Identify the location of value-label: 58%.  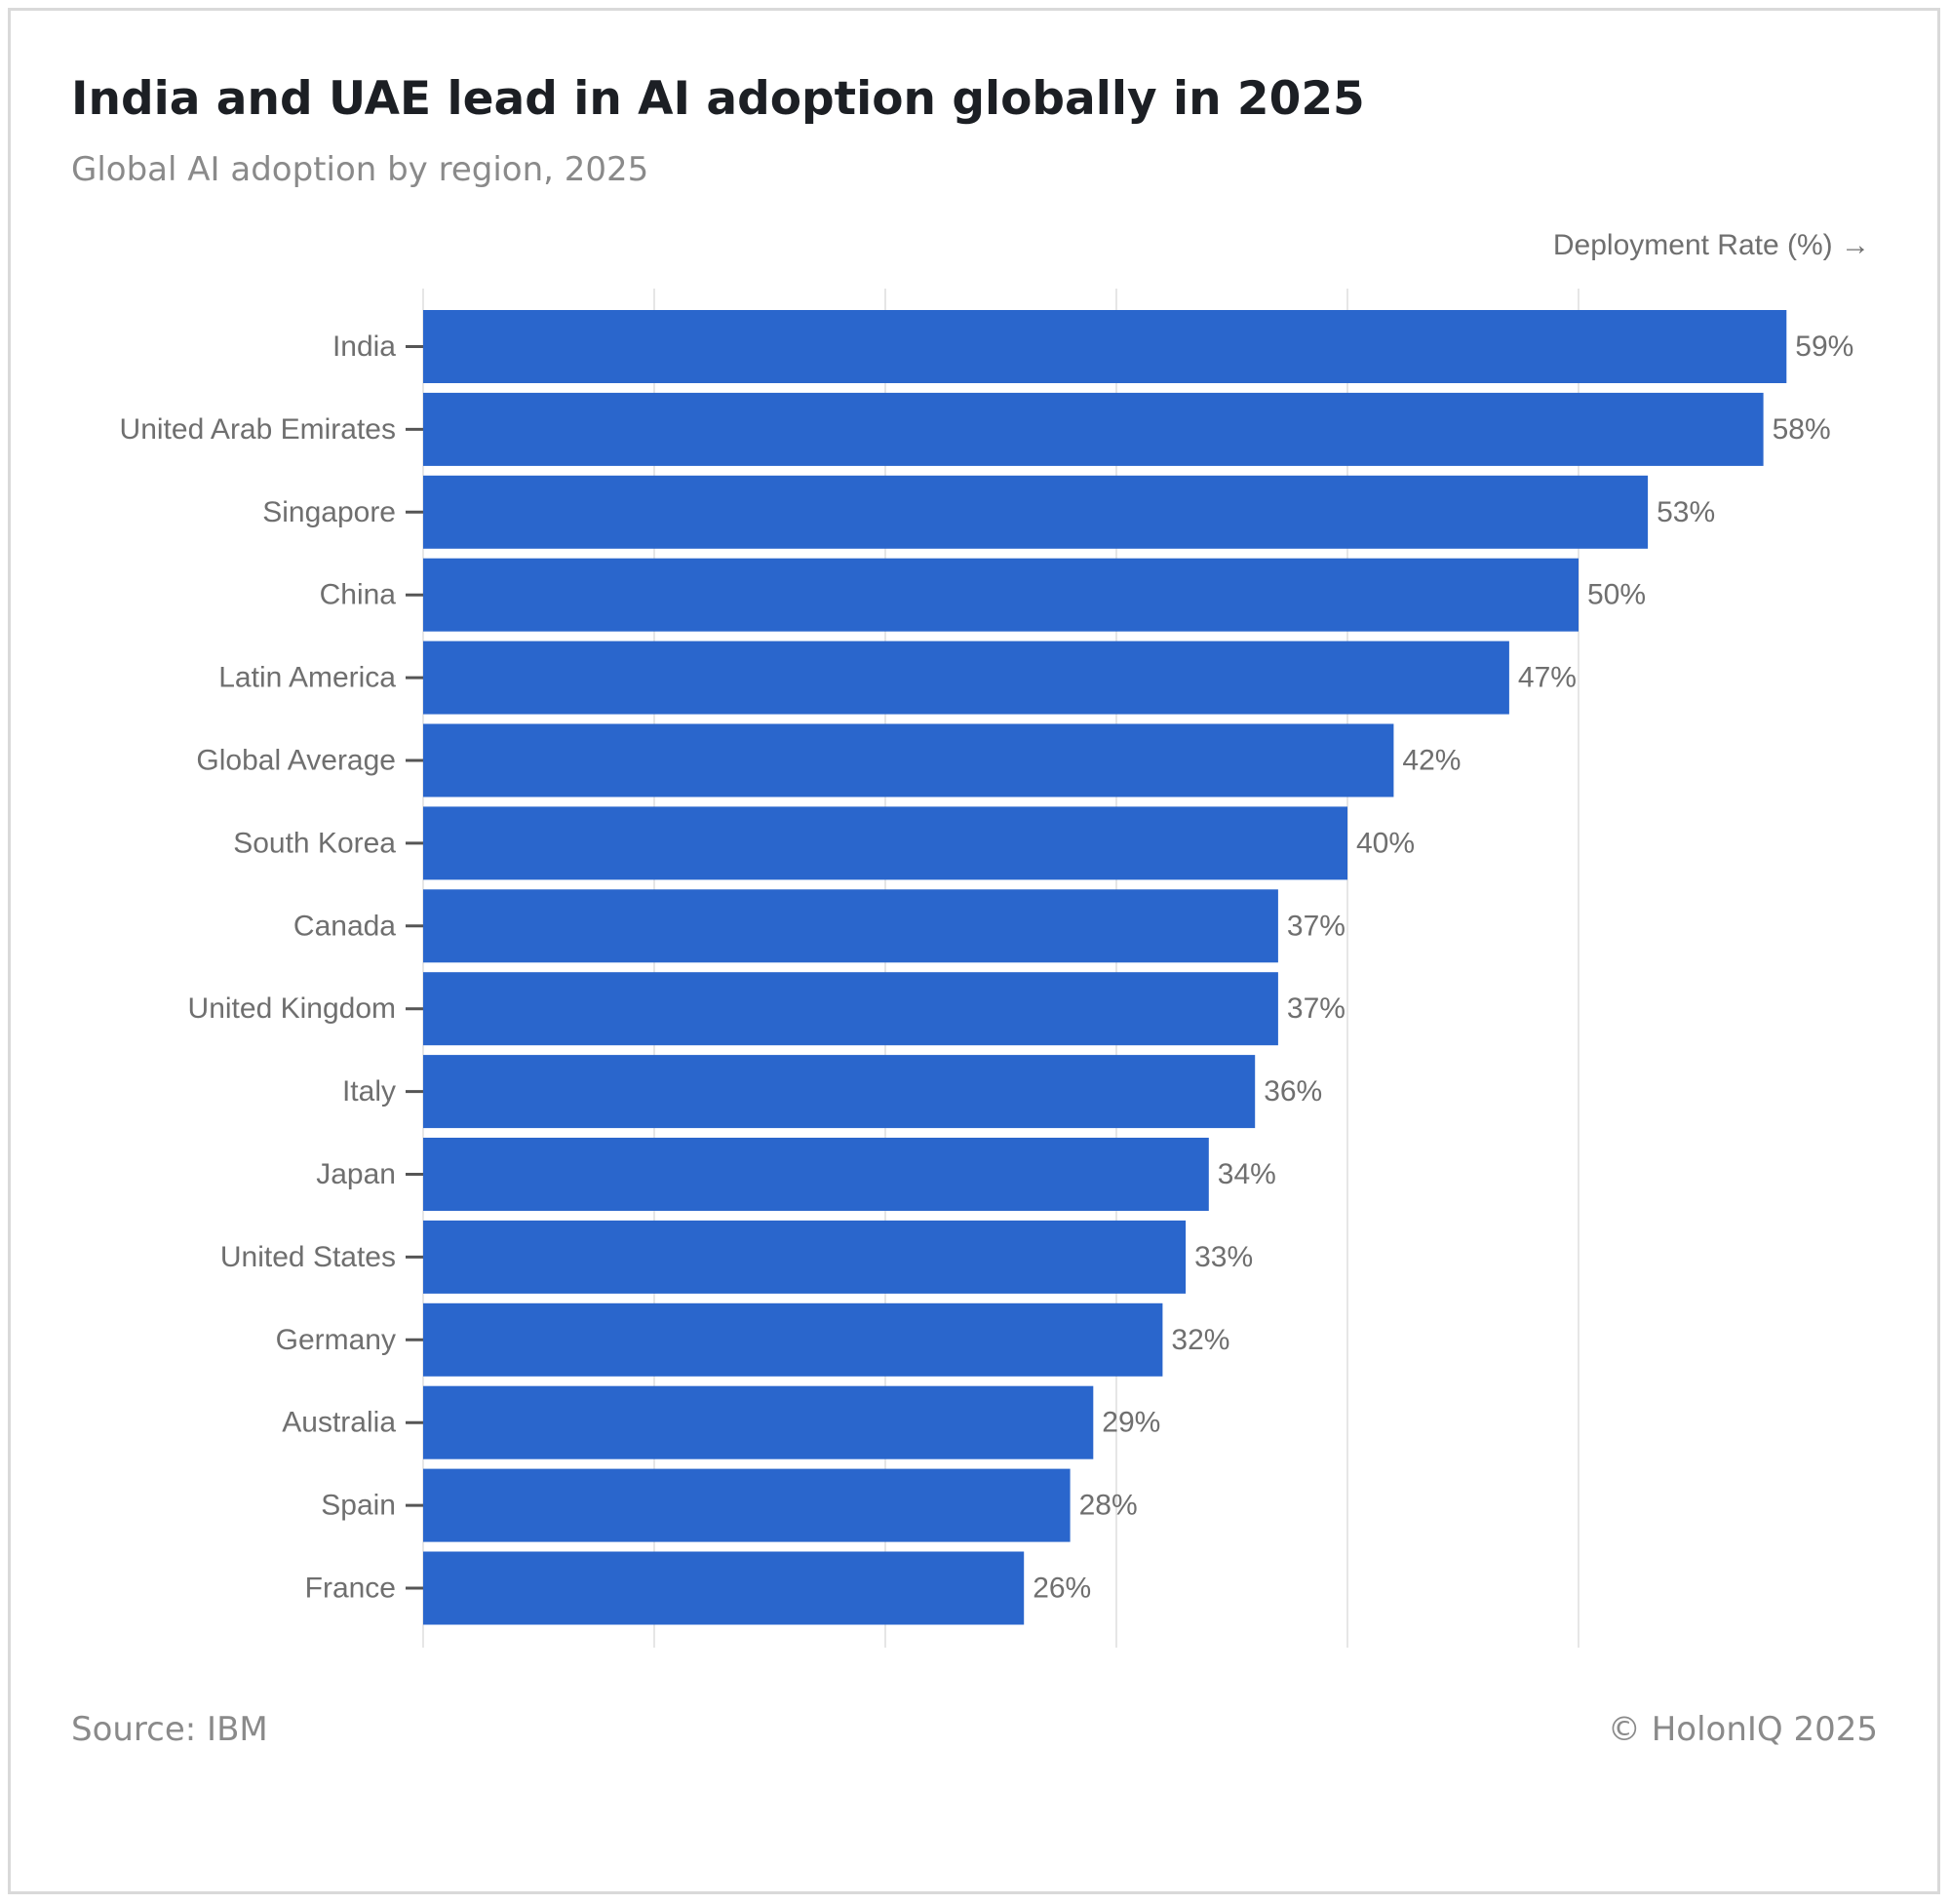
(1802, 429).